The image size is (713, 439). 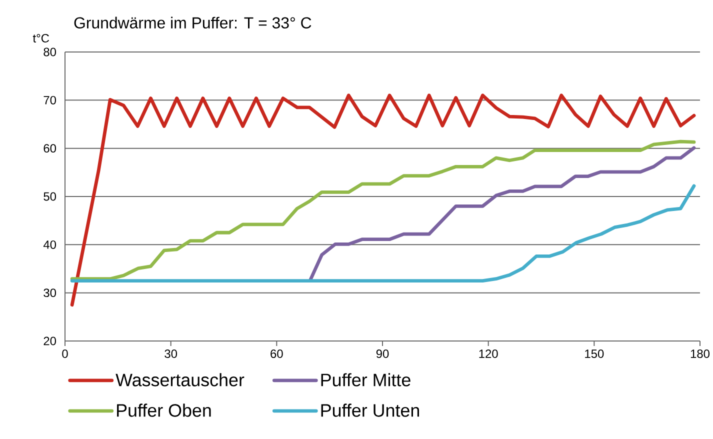 What do you see at coordinates (49, 244) in the screenshot?
I see `y-tick-label: 40` at bounding box center [49, 244].